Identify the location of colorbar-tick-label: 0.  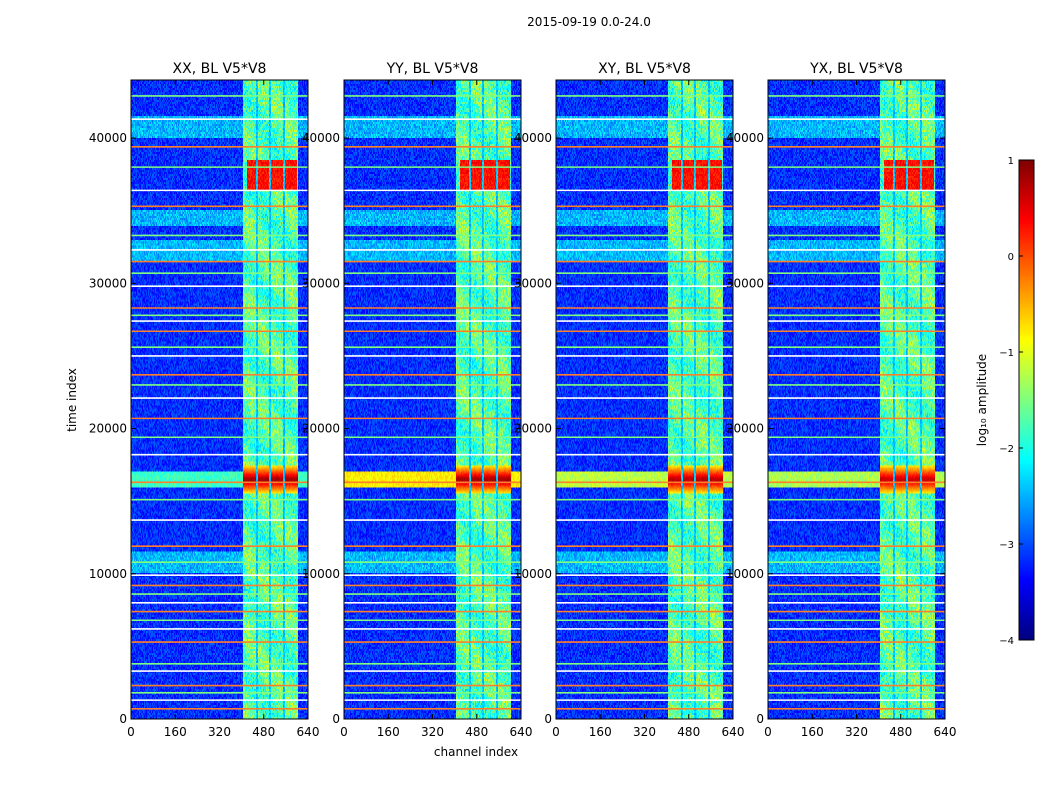
(1011, 257).